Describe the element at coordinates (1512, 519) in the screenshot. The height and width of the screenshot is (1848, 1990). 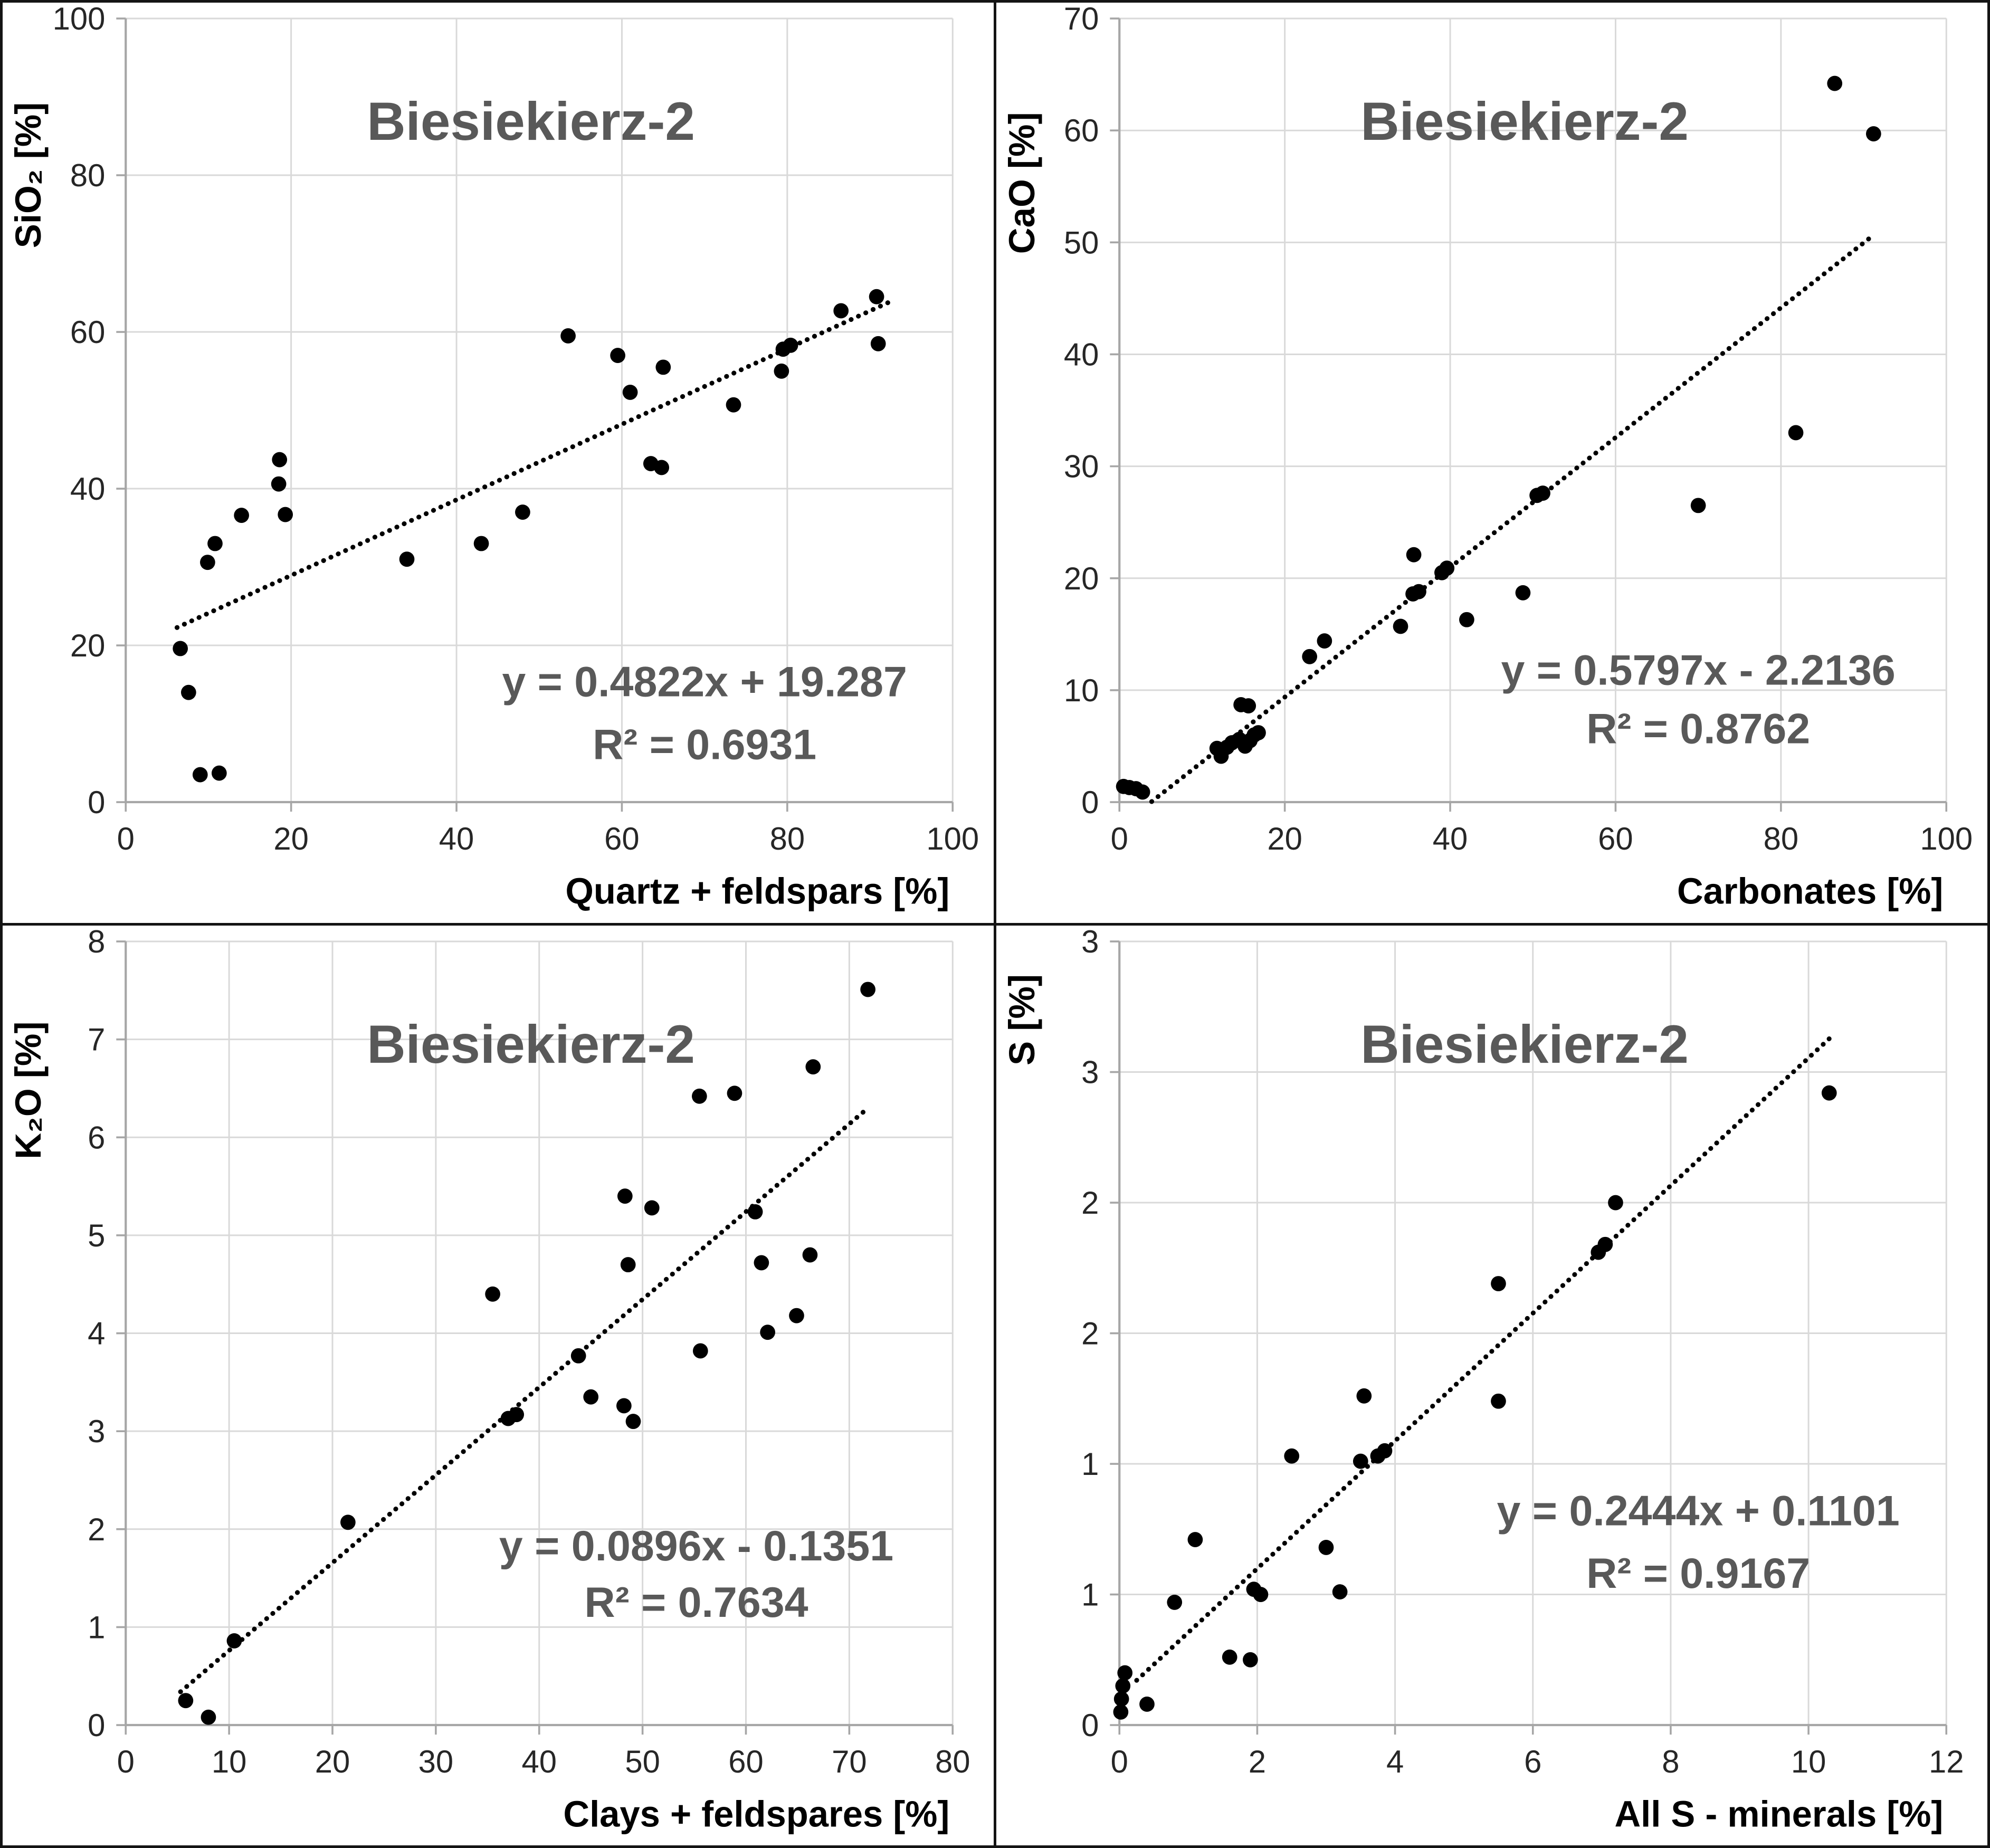
I see `trendline` at that location.